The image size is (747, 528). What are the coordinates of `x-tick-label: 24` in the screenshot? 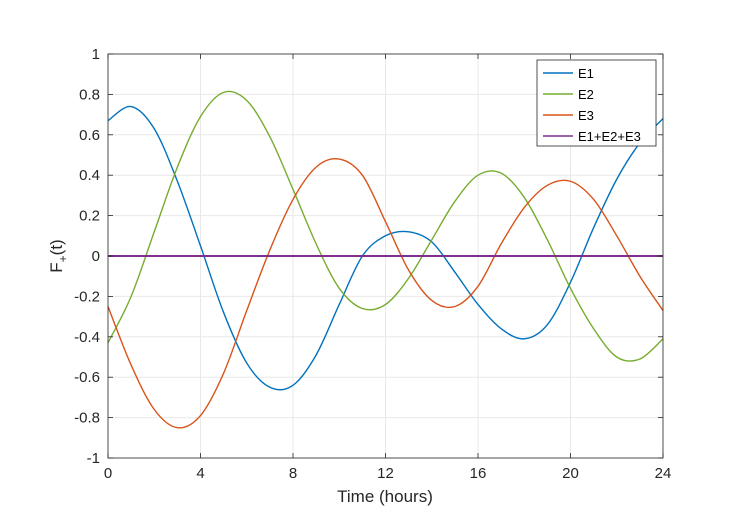 It's located at (663, 473).